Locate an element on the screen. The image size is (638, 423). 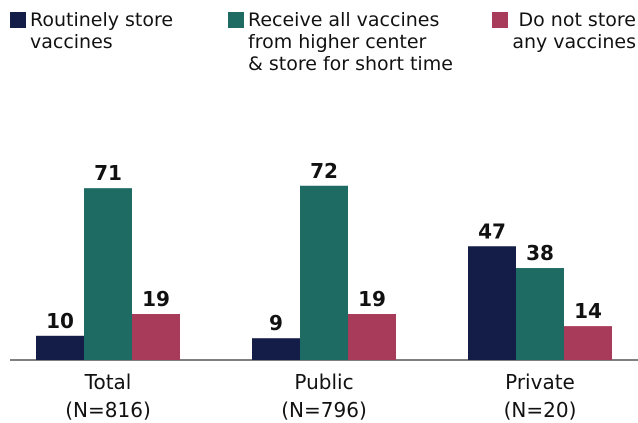
value-label: 9 is located at coordinates (276, 323).